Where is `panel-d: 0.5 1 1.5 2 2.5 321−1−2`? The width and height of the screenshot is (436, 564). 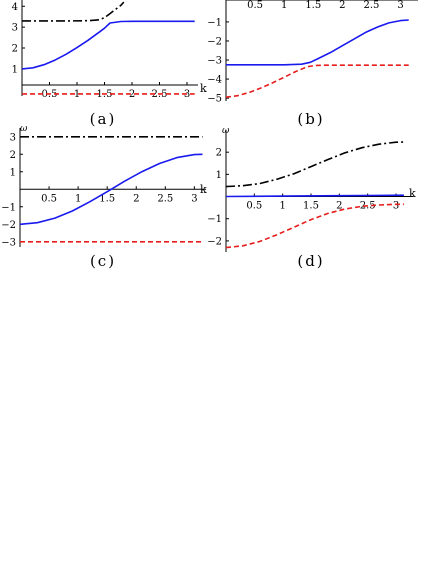 panel-d: 0.5 1 1.5 2 2.5 321−1−2 is located at coordinates (310, 191).